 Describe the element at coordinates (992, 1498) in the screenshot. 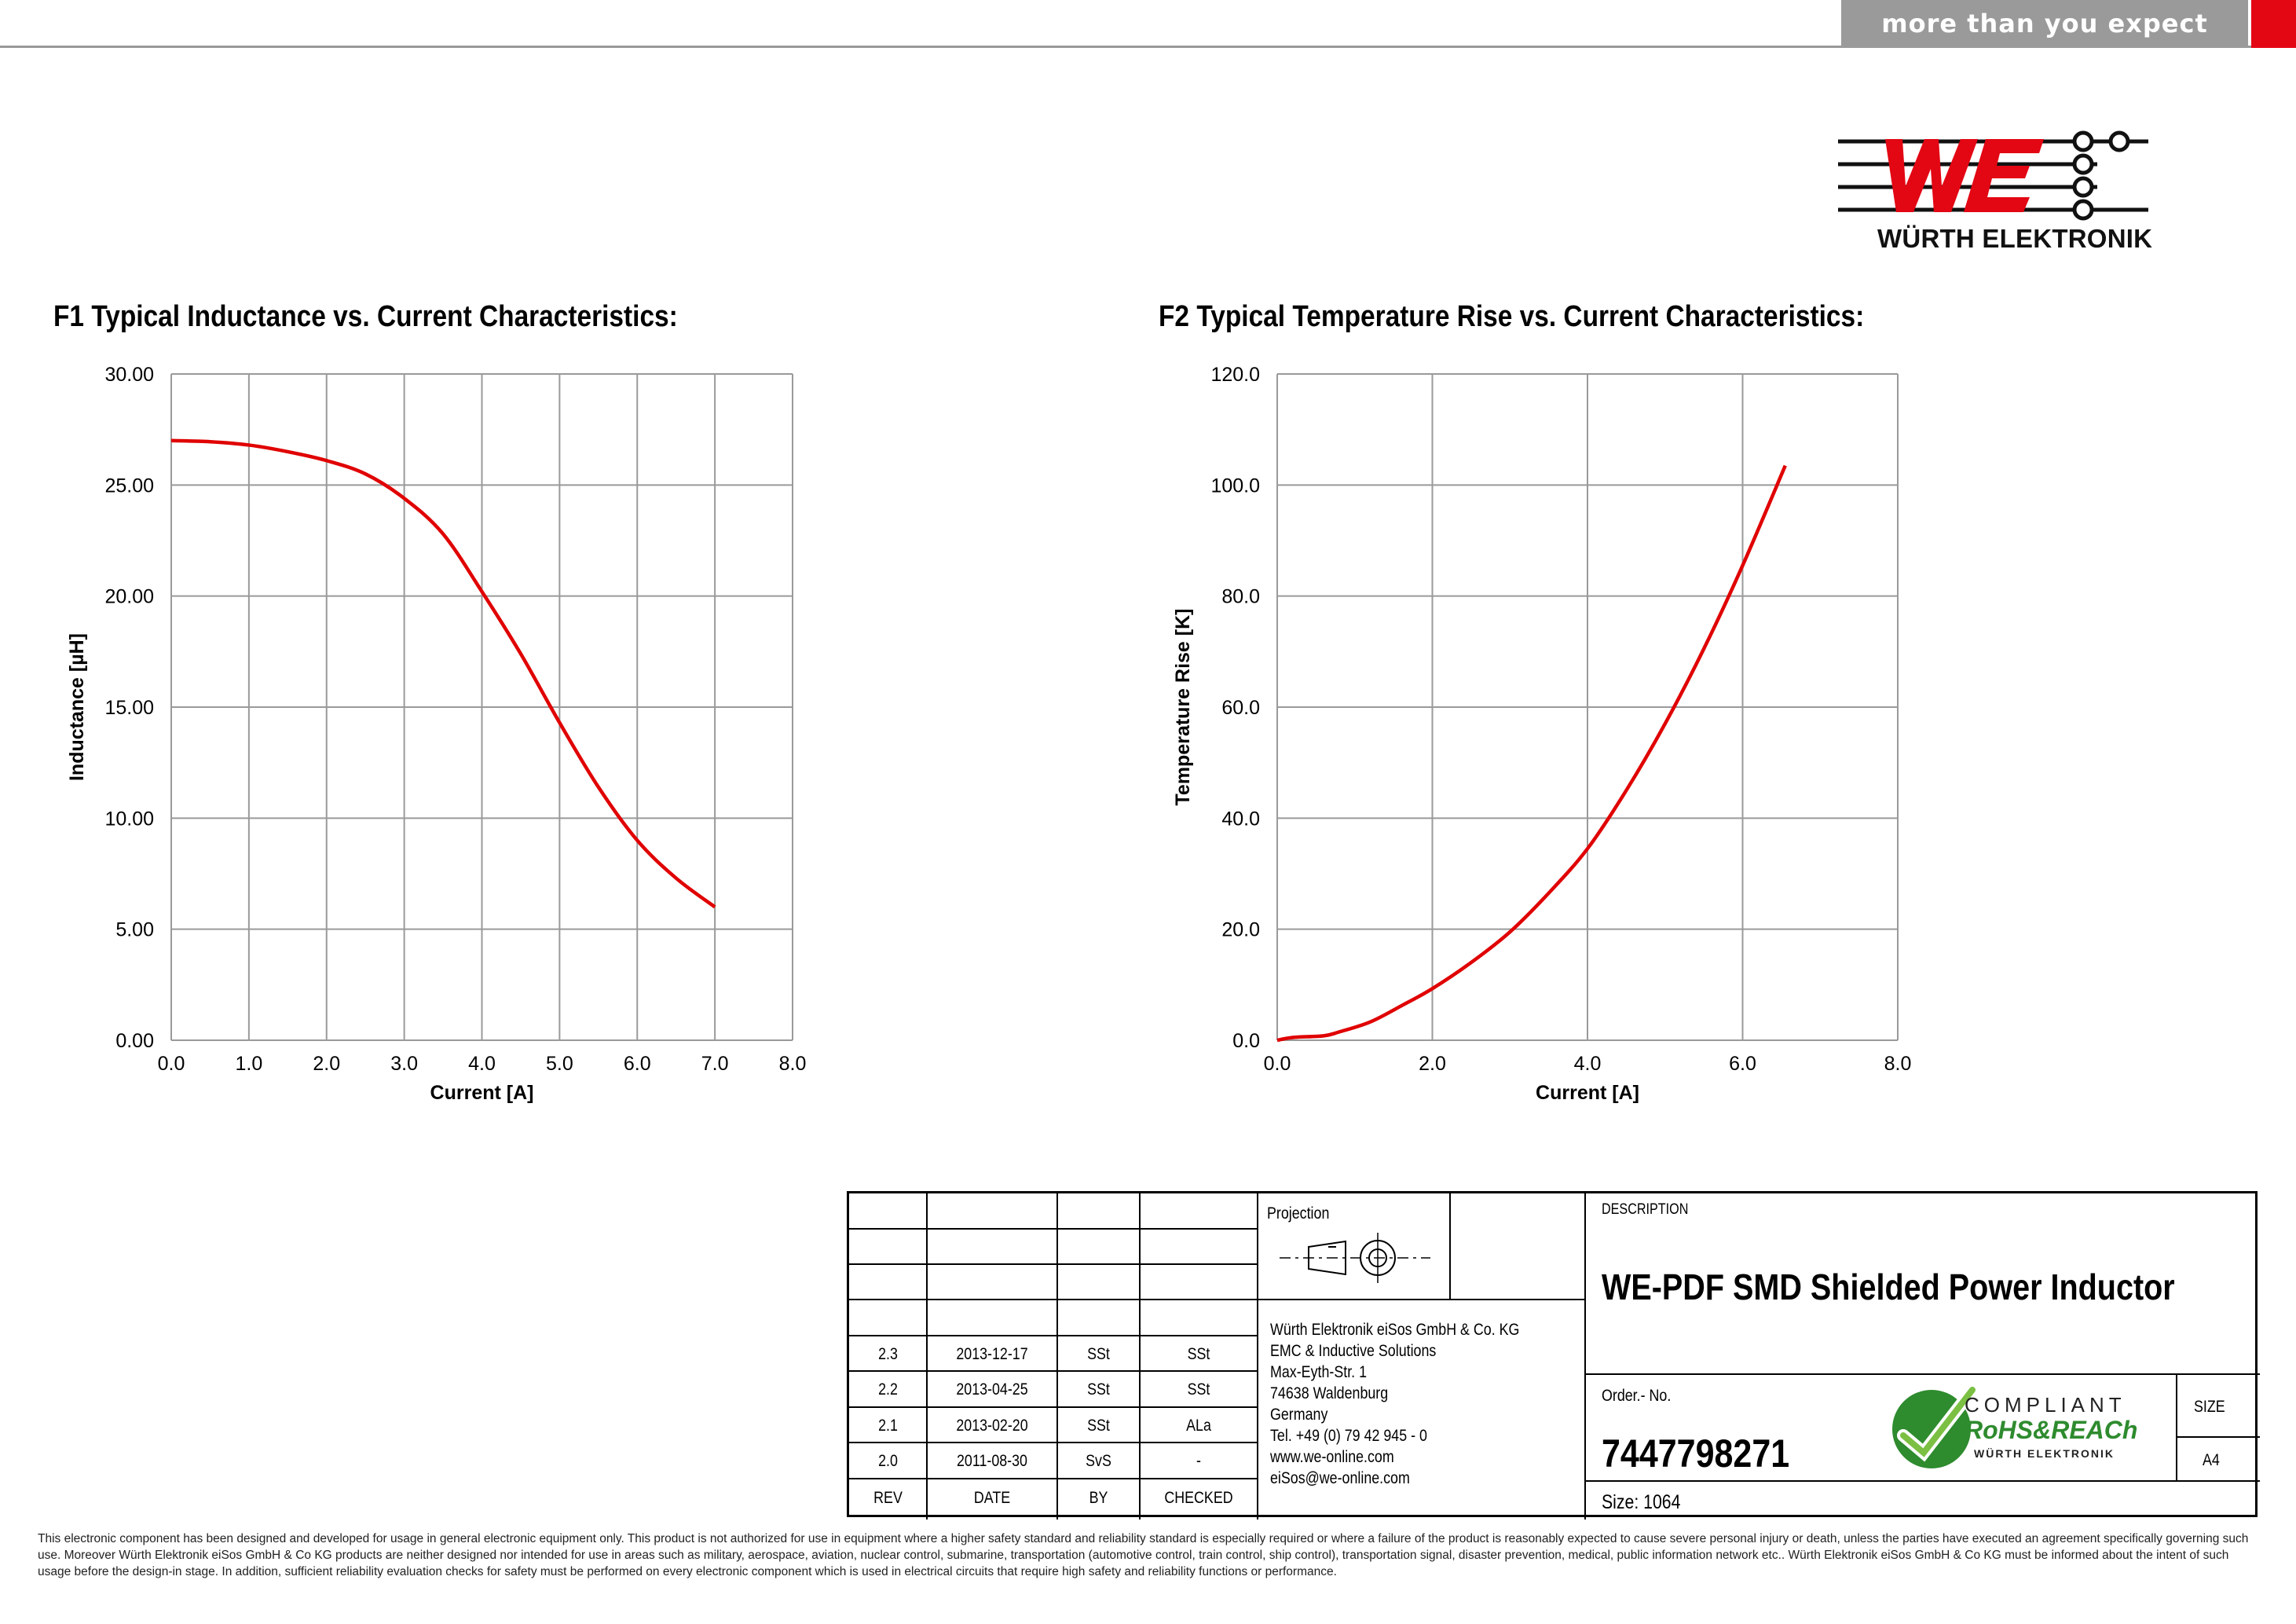

I see `date-header: DATE` at that location.